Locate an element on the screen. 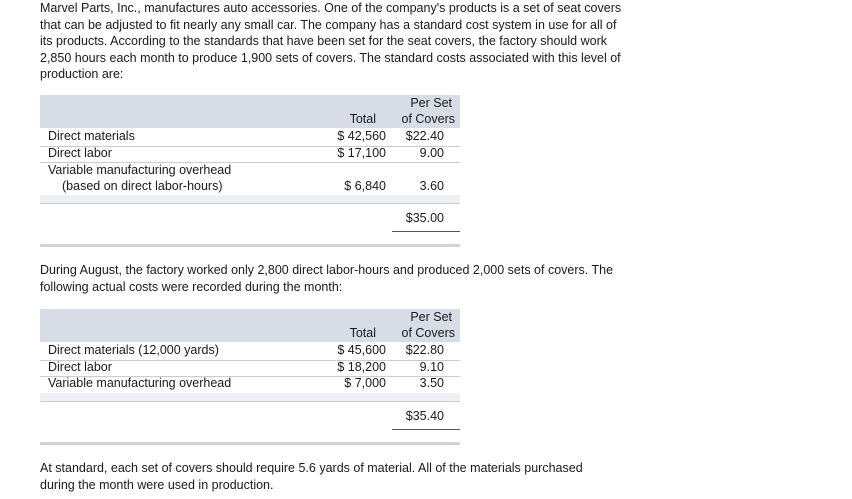 The image size is (852, 499). row-total-direct-materials: $ 42,560 is located at coordinates (361, 136).